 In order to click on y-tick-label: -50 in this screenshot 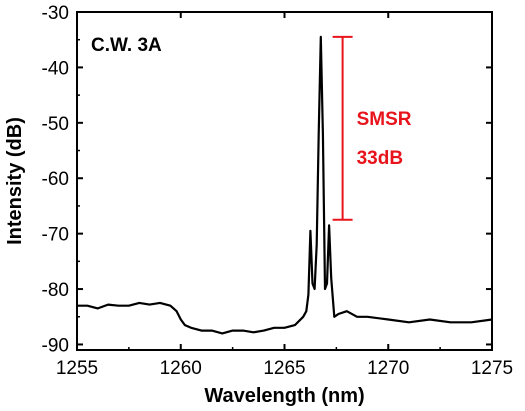, I will do `click(55, 124)`.